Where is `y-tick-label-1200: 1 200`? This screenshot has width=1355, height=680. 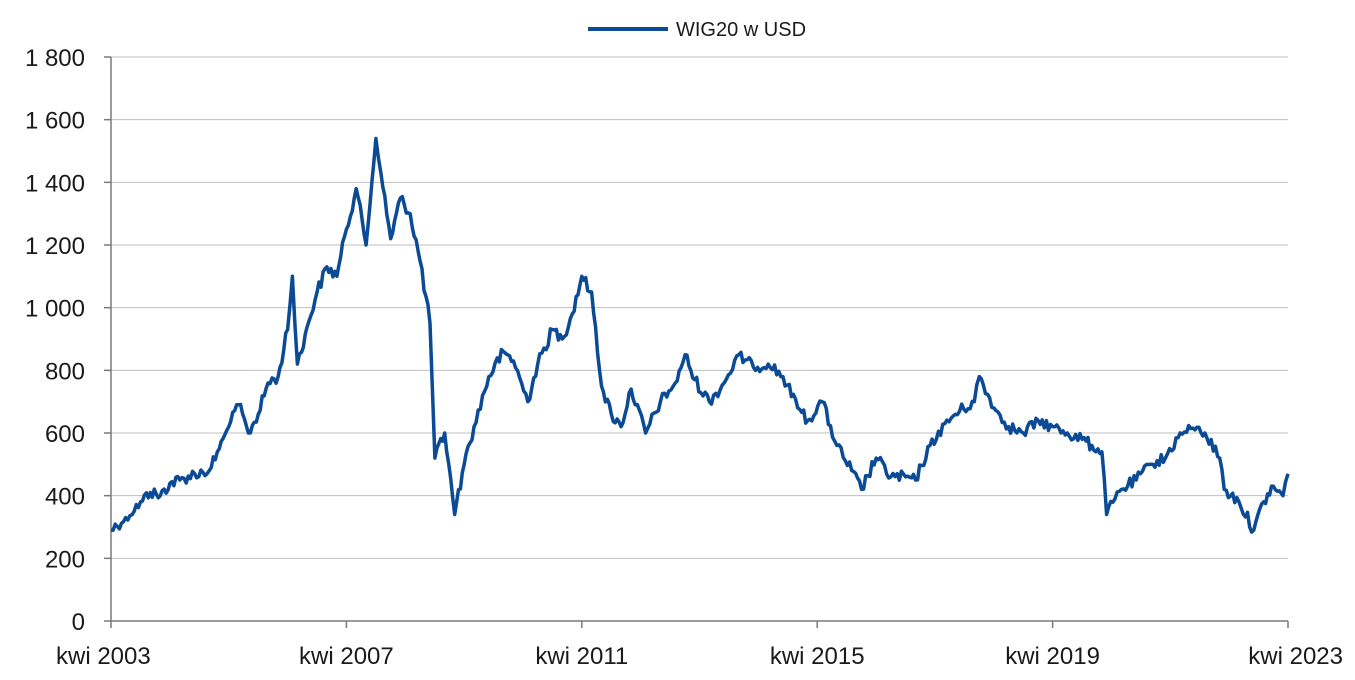 y-tick-label-1200: 1 200 is located at coordinates (55, 246).